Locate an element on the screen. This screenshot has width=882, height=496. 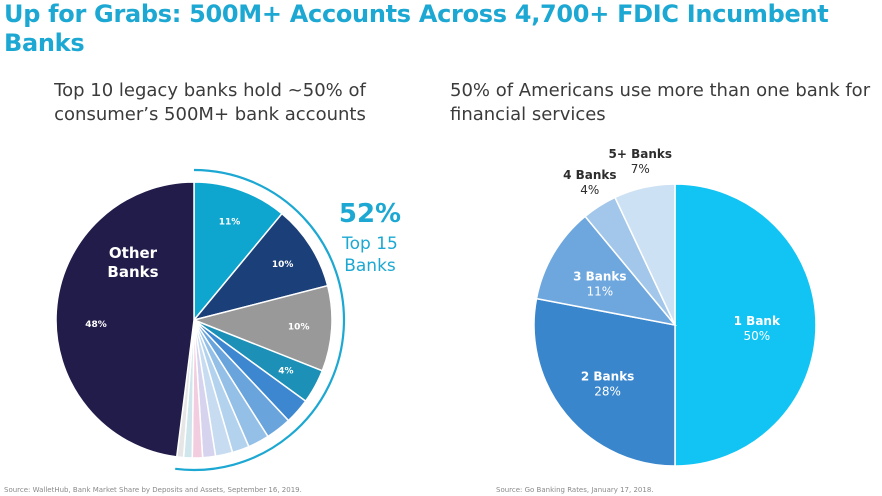
right-pie-slice-label-0: 1 Bank is located at coordinates (757, 321).